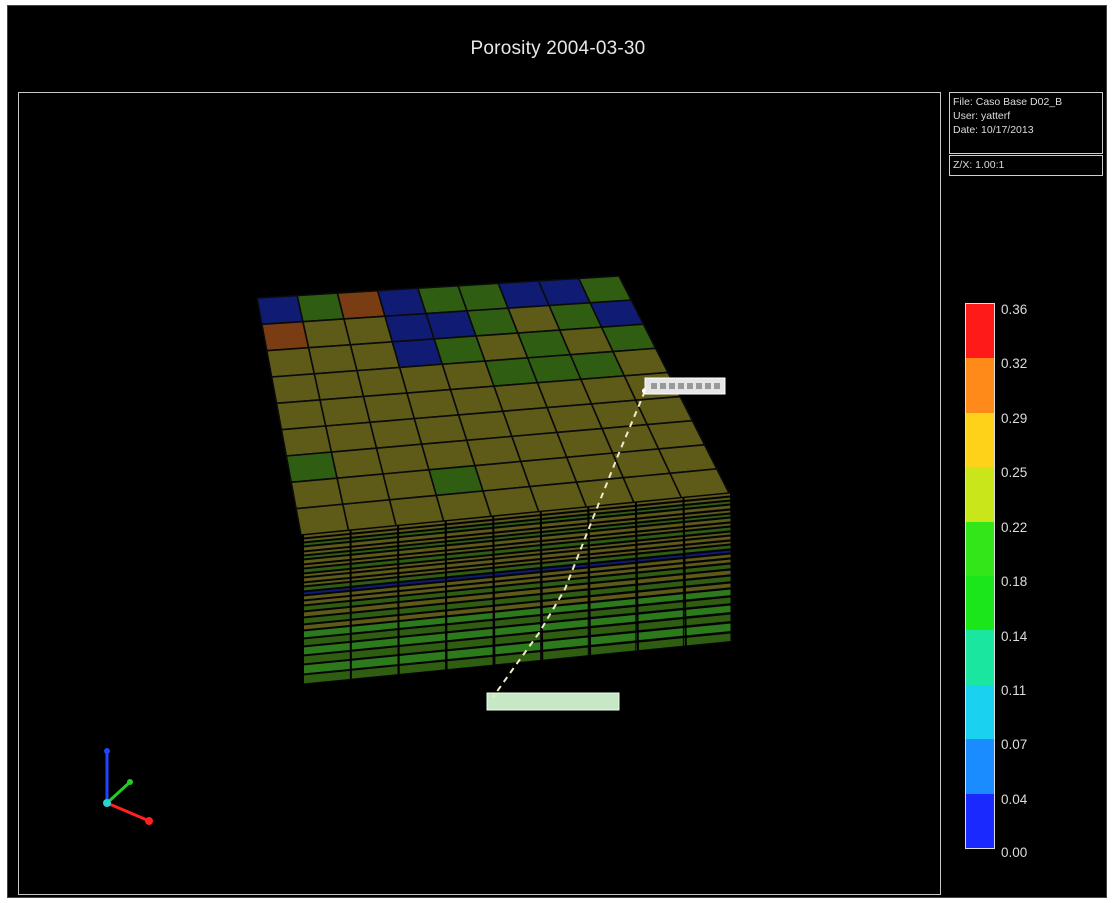 The width and height of the screenshot is (1113, 903). Describe the element at coordinates (1014, 581) in the screenshot. I see `legend-label: 0.18` at that location.